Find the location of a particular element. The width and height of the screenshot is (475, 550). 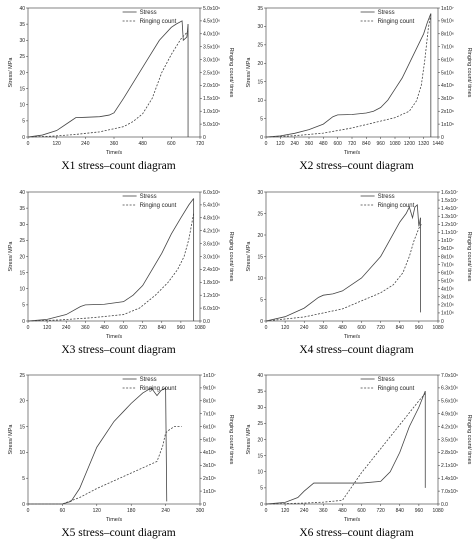

panel-caption: X5 stress–count diagram is located at coordinates (118, 533).